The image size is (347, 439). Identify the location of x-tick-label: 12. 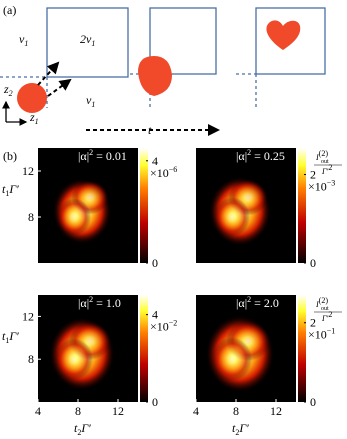
(118, 411).